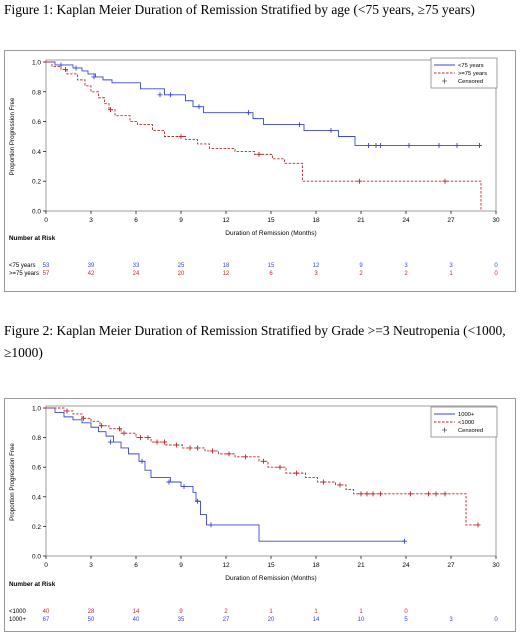 The width and height of the screenshot is (520, 637). Describe the element at coordinates (496, 220) in the screenshot. I see `x-tick-label: 30` at that location.